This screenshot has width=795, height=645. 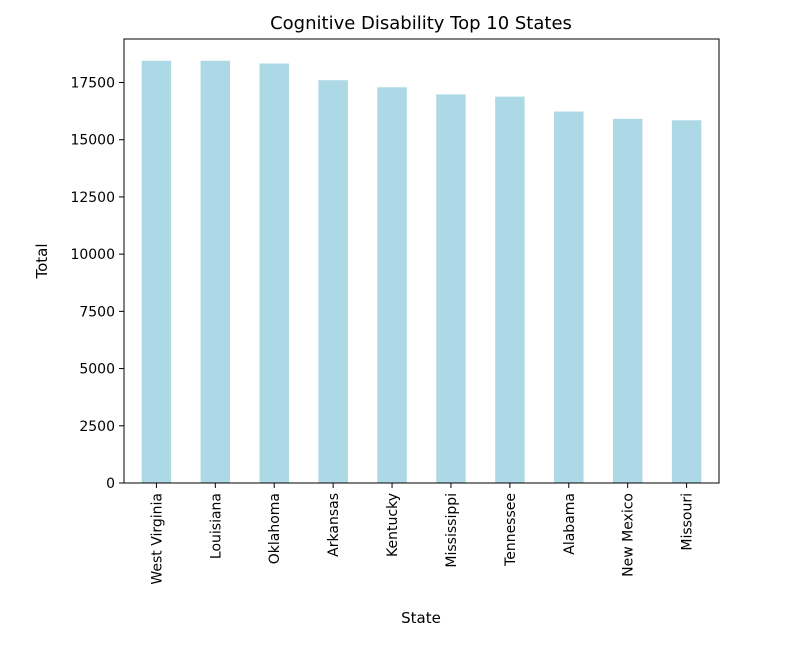 What do you see at coordinates (92, 255) in the screenshot?
I see `y-tick-label: 10000` at bounding box center [92, 255].